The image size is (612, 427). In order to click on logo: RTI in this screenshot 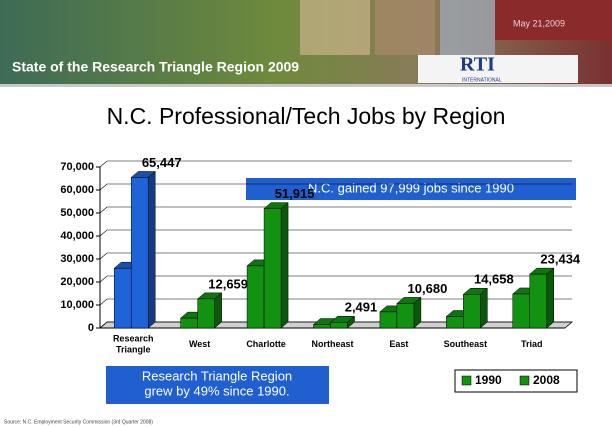, I will do `click(477, 65)`.